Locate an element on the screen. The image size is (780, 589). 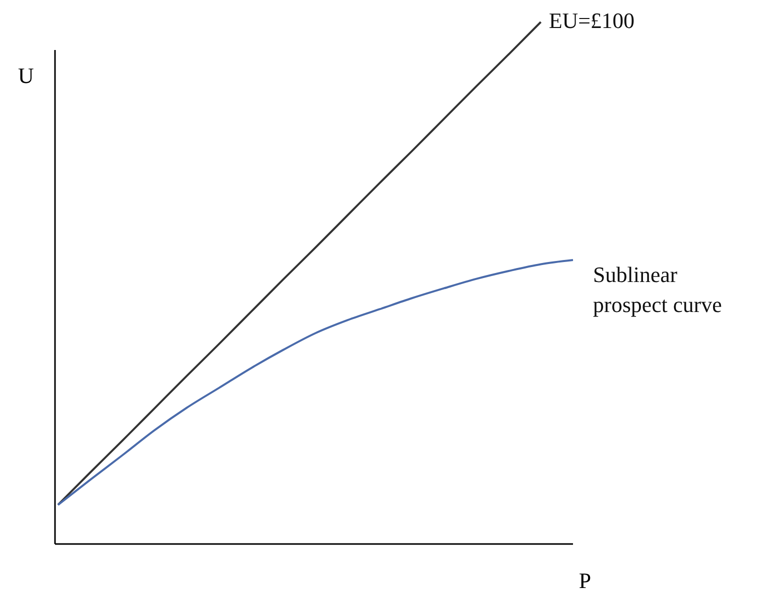
y-axis-title: U is located at coordinates (26, 75).